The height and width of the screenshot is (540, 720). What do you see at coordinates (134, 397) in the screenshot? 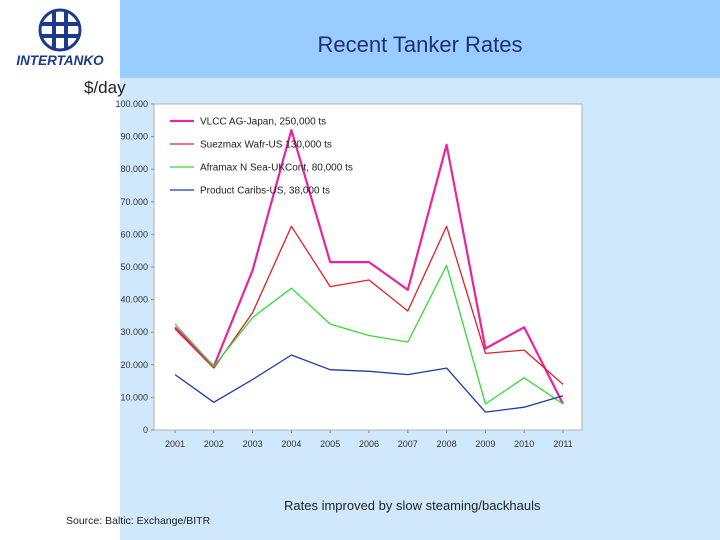
I see `y-tick-label: 10.000` at bounding box center [134, 397].